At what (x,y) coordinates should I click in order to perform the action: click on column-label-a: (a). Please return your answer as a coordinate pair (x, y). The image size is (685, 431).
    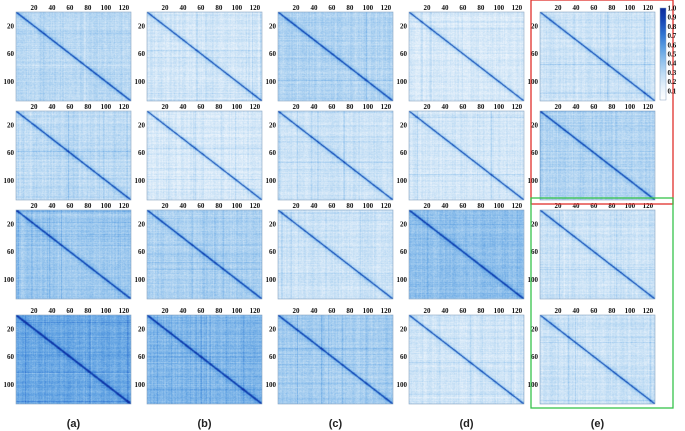
    Looking at the image, I should click on (74, 424).